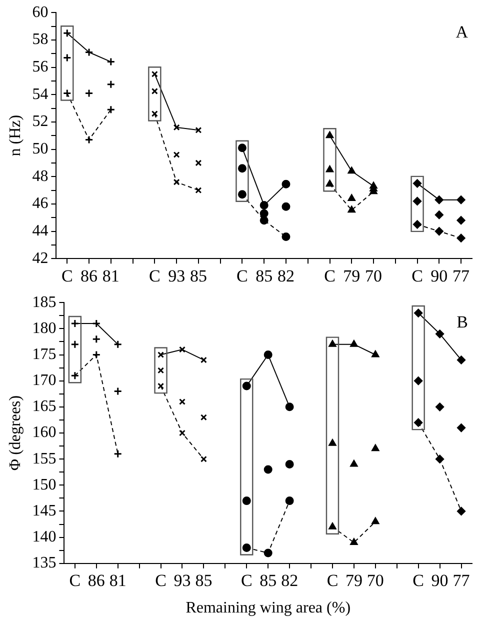  I want to click on annotation: A, so click(462, 32).